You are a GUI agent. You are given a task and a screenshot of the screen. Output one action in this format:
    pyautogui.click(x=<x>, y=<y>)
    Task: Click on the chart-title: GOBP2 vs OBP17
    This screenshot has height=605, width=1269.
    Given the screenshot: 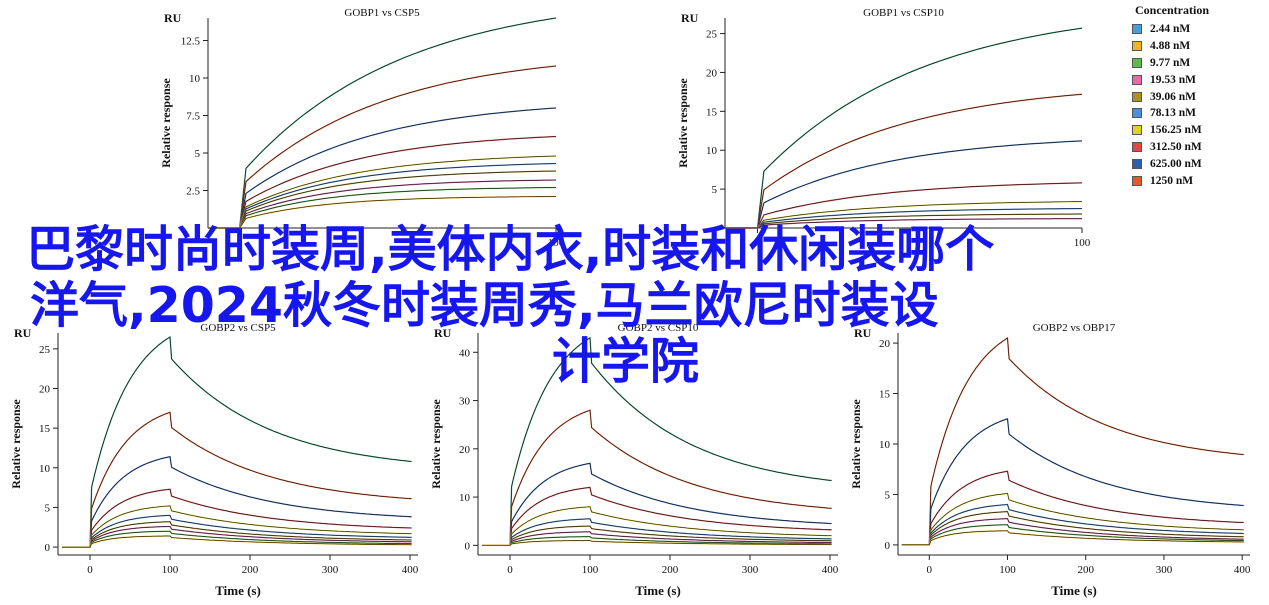 What is the action you would take?
    pyautogui.click(x=1074, y=328)
    